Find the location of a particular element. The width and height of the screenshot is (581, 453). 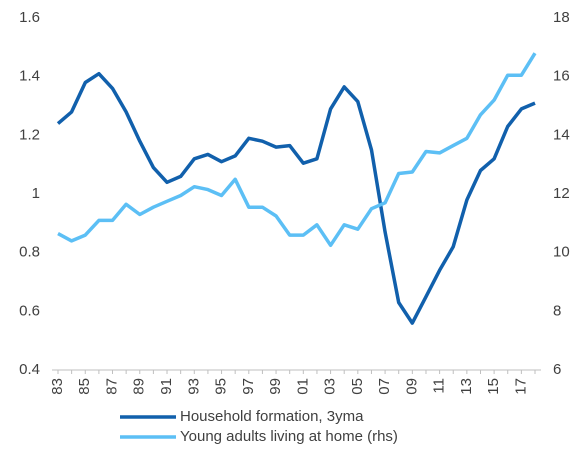

x-tick-label: 03 is located at coordinates (330, 386).